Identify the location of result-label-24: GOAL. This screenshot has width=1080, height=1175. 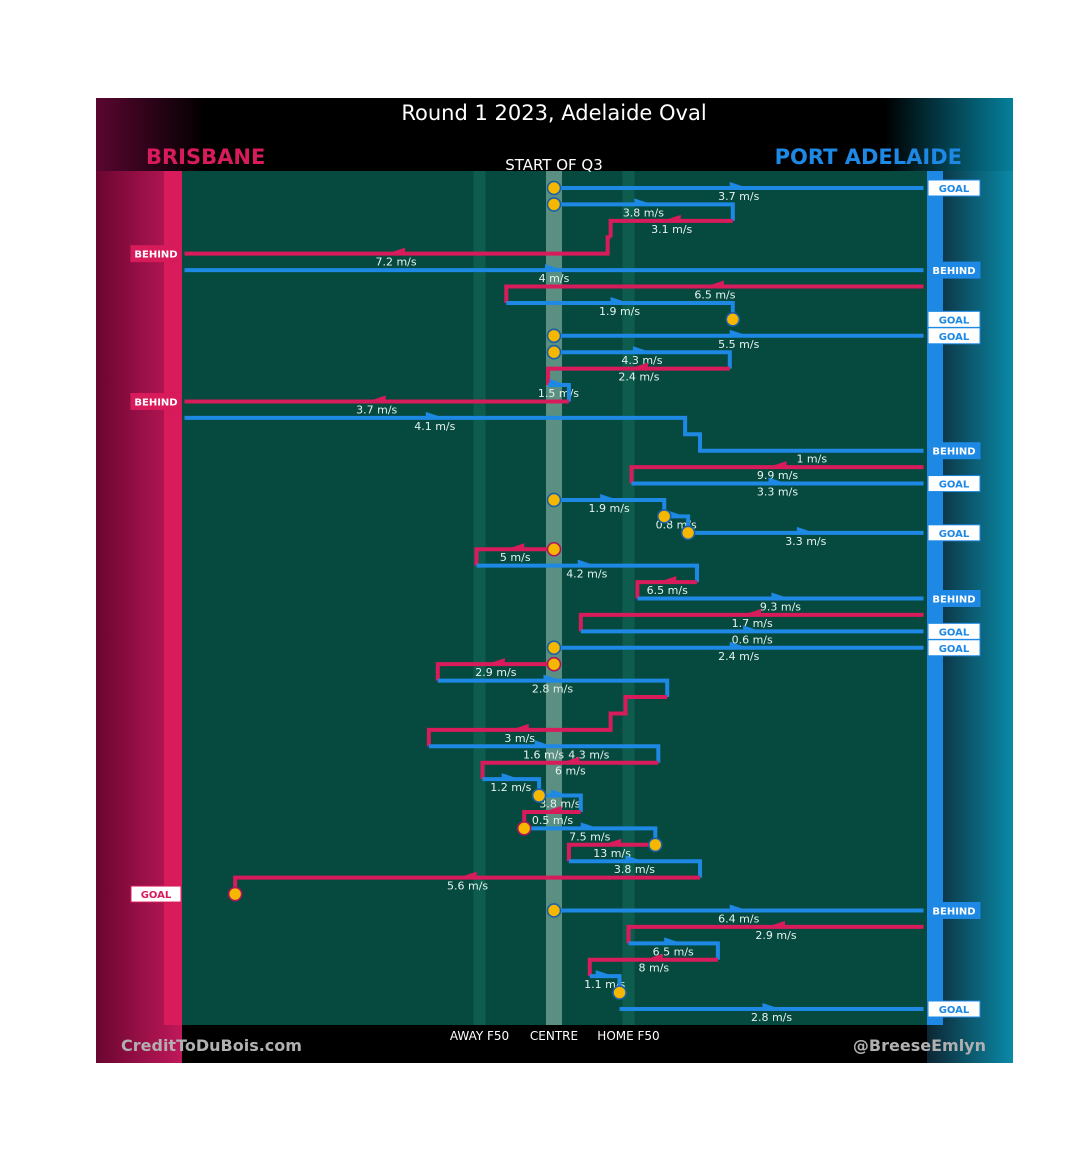
(954, 632).